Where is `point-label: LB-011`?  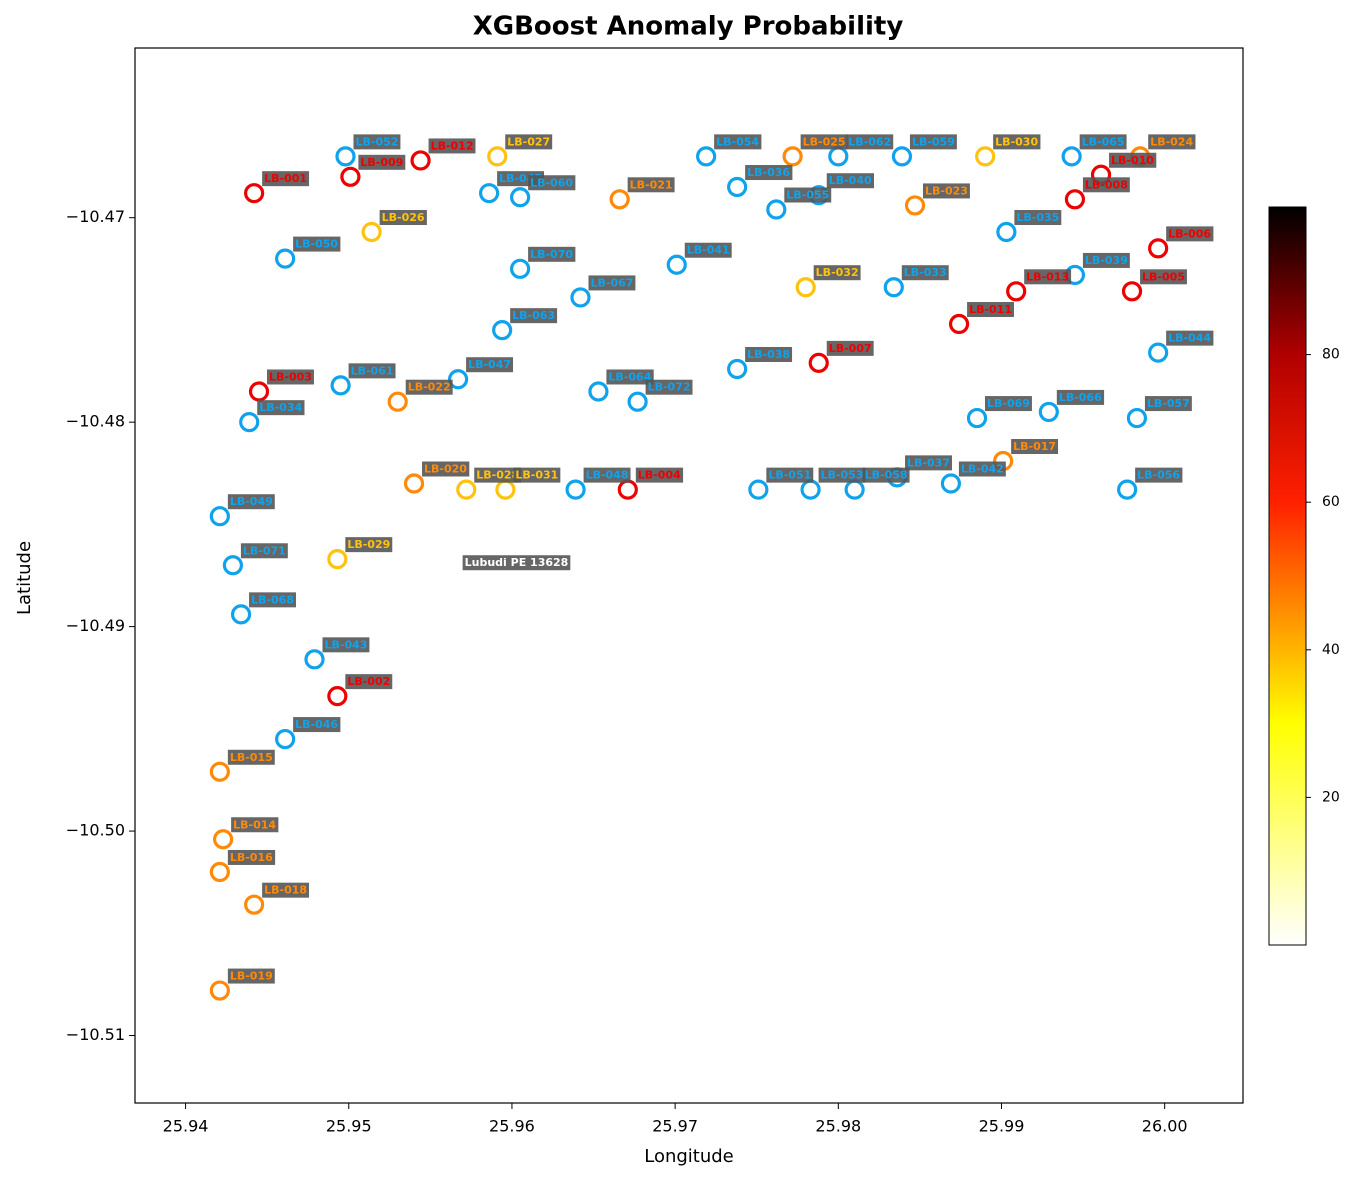 point-label: LB-011 is located at coordinates (990, 309).